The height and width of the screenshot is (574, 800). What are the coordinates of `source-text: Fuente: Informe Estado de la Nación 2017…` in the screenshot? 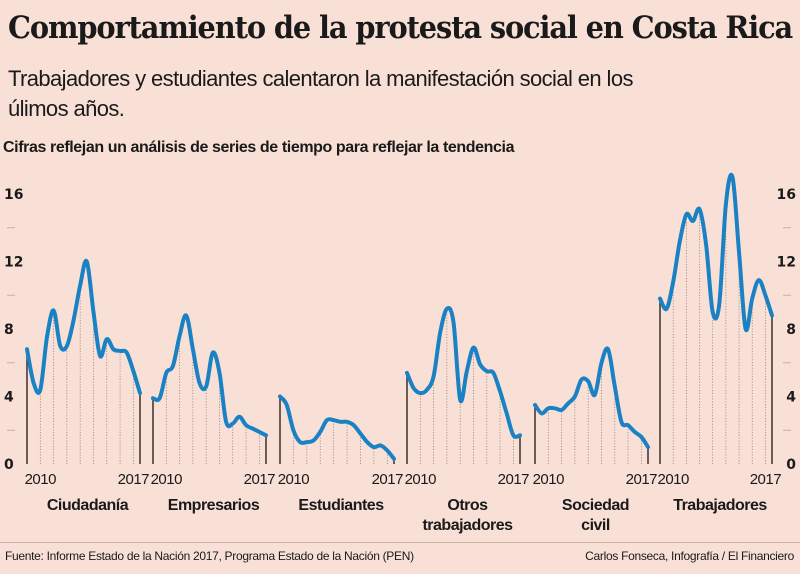 It's located at (209, 556).